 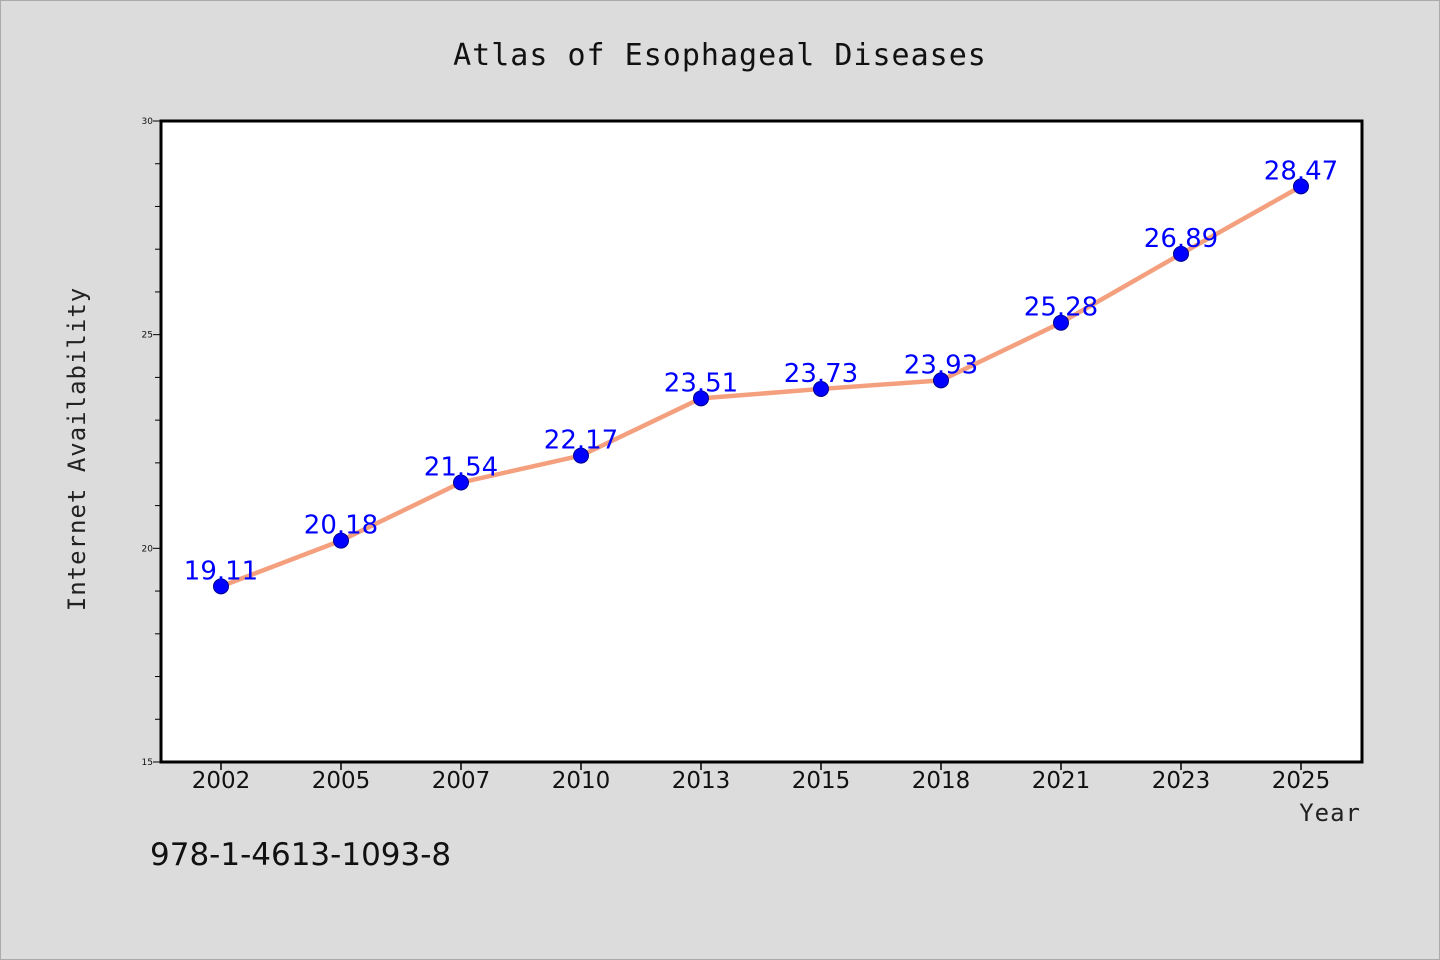 I want to click on x-tick-label: 2018, so click(x=941, y=781).